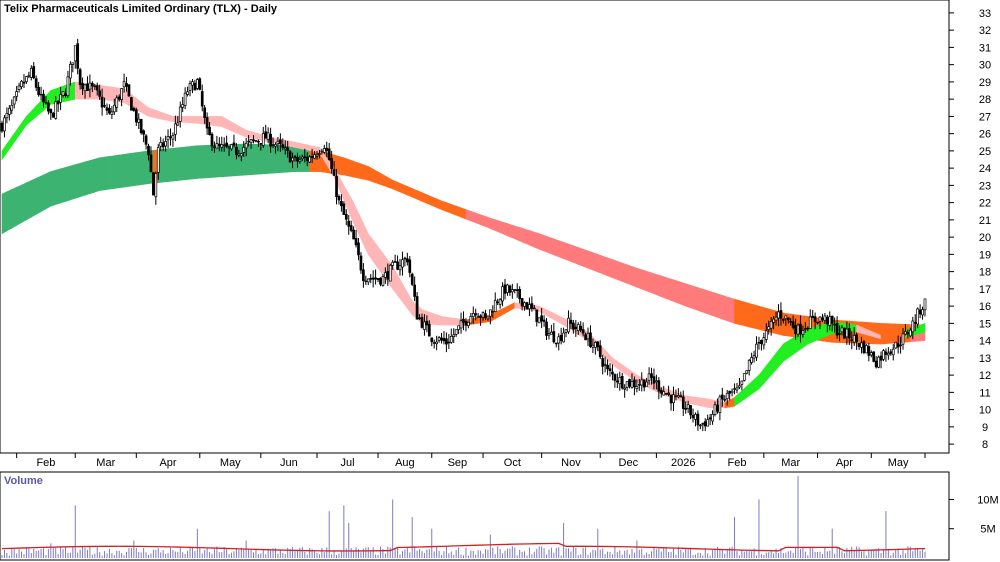 The image size is (1000, 562). Describe the element at coordinates (985, 255) in the screenshot. I see `y-tick-label: 19` at that location.